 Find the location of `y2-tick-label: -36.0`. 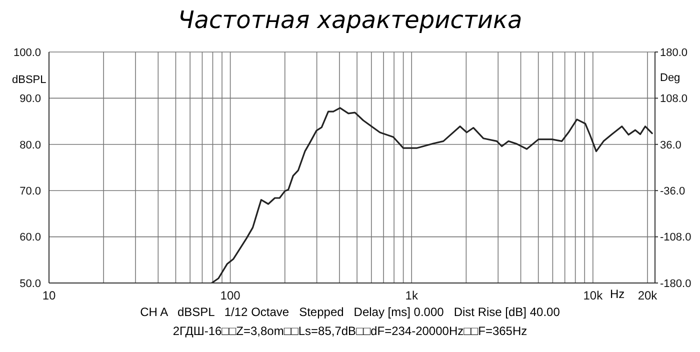

y2-tick-label: -36.0 is located at coordinates (673, 192).